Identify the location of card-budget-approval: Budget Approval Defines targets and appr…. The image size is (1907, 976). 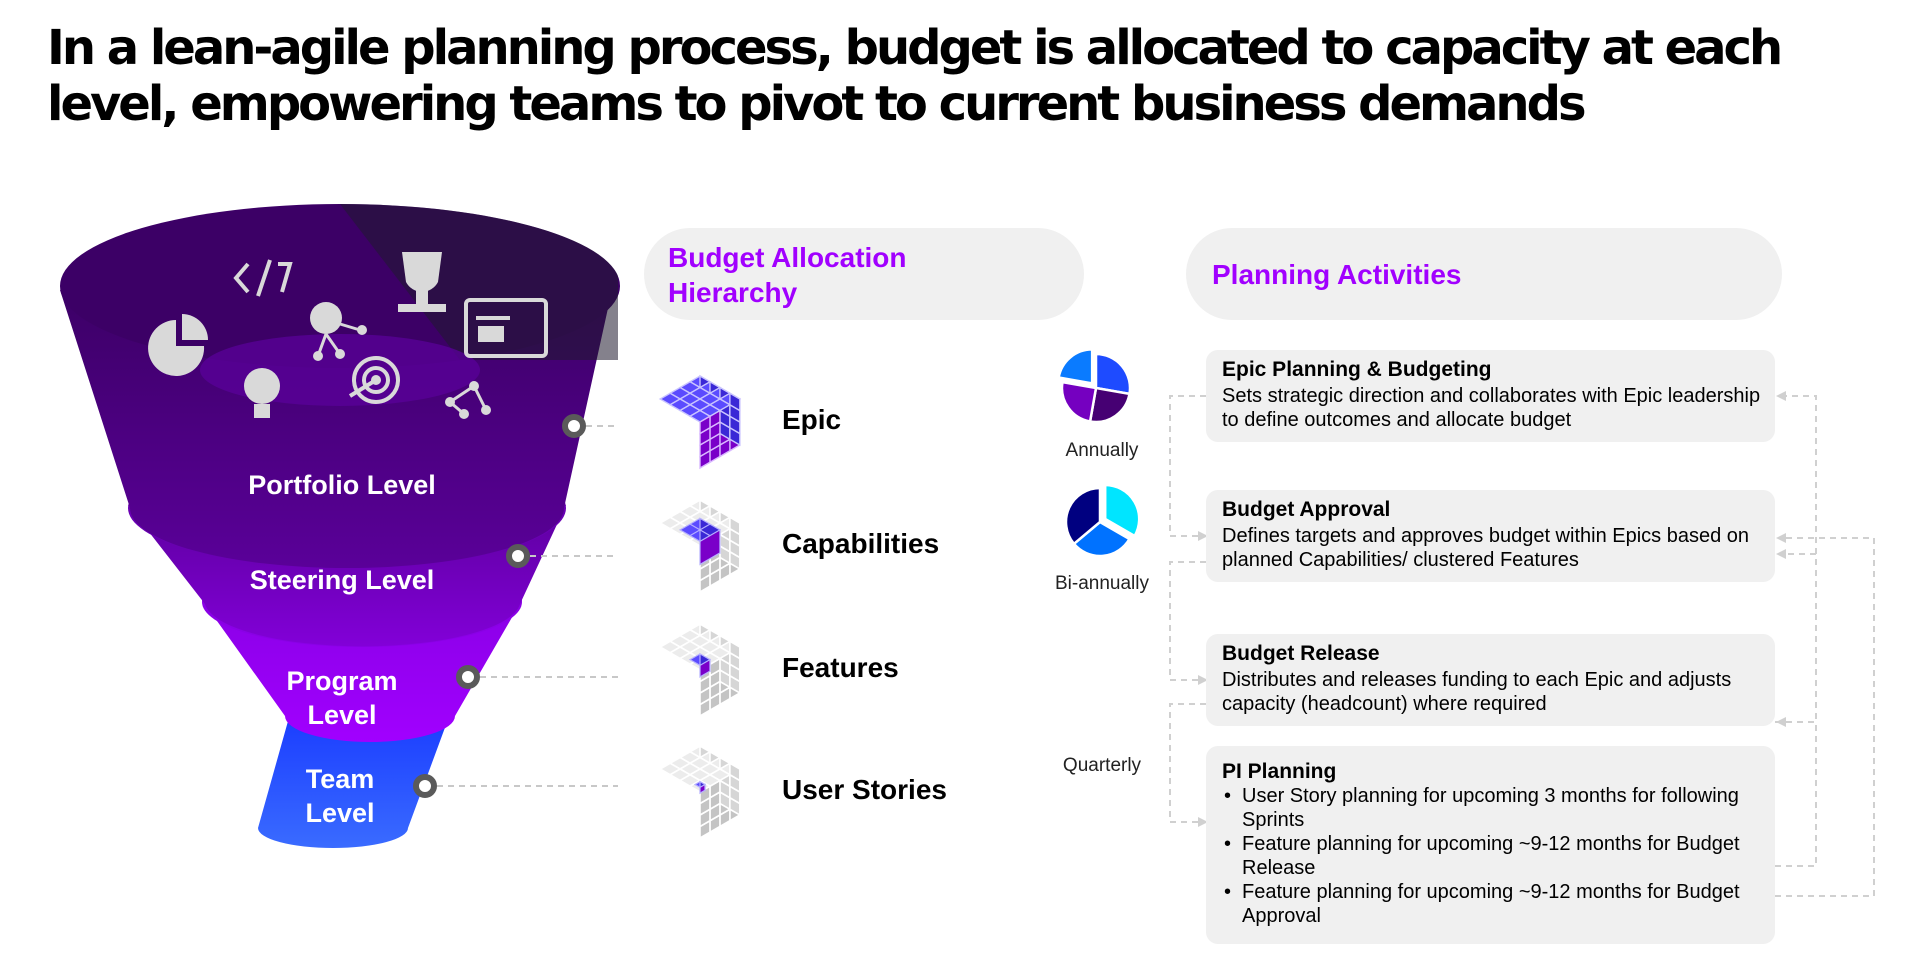
(1490, 536).